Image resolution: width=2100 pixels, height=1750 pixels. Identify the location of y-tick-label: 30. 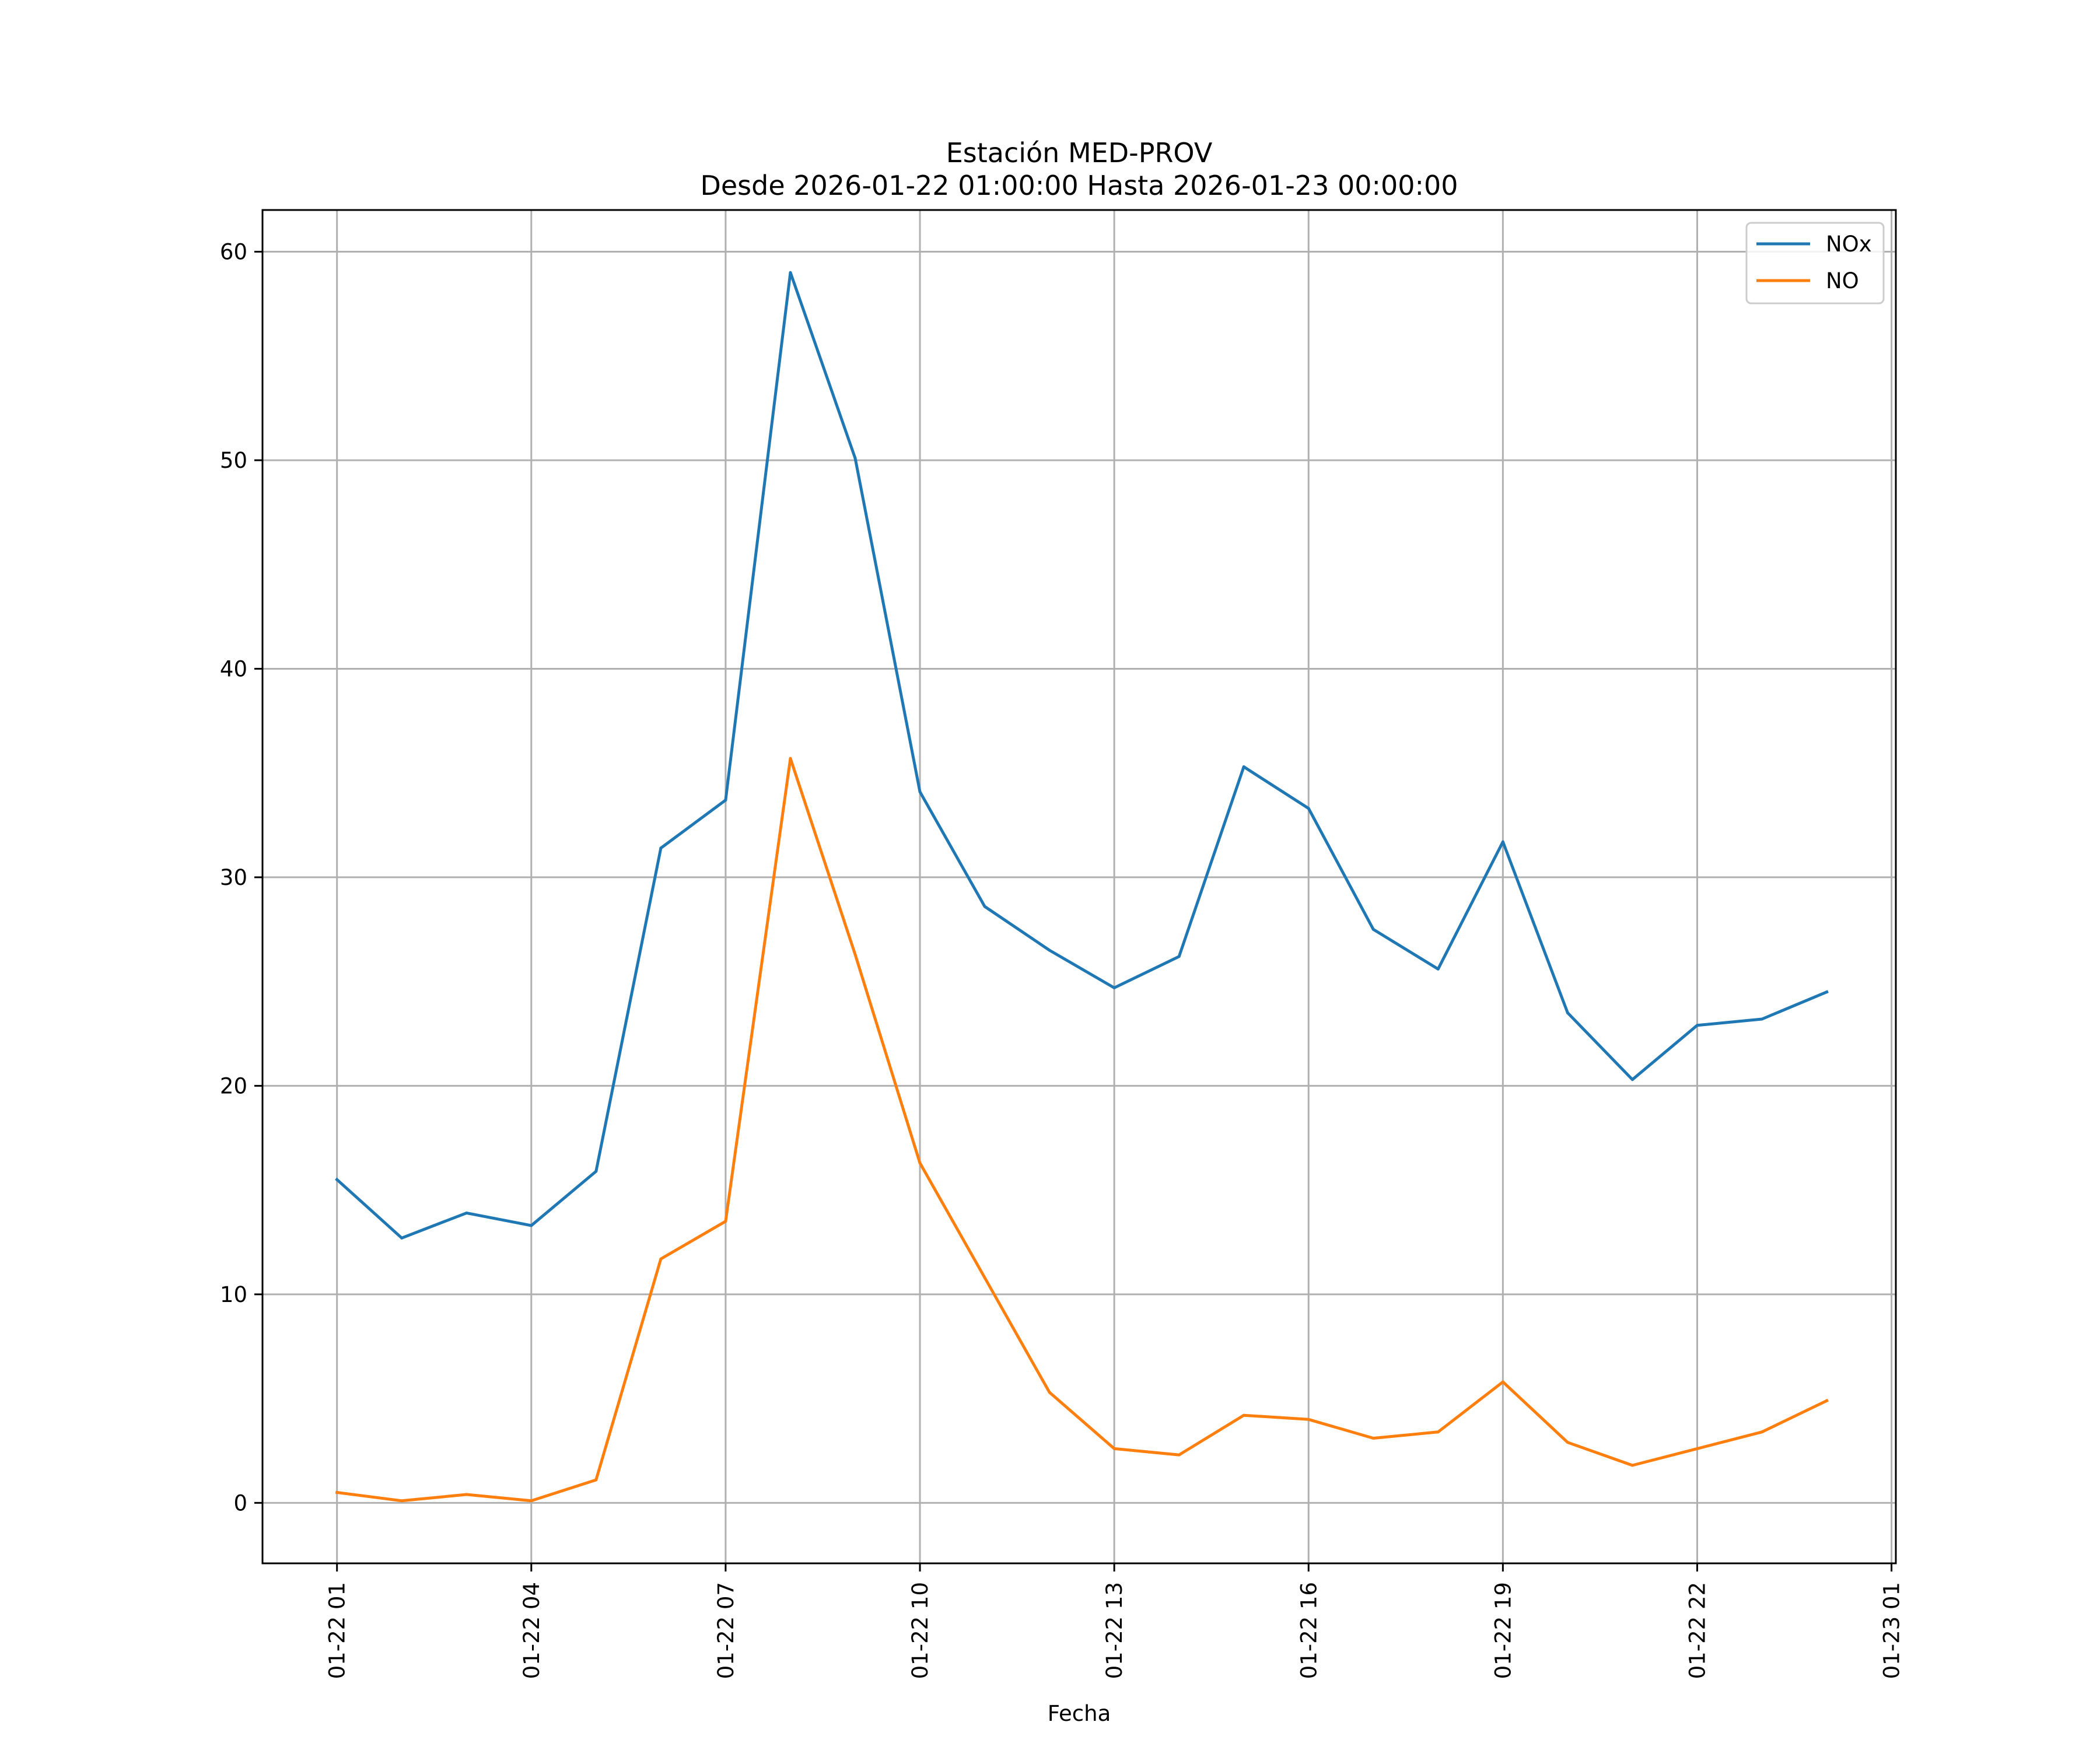
(233, 877).